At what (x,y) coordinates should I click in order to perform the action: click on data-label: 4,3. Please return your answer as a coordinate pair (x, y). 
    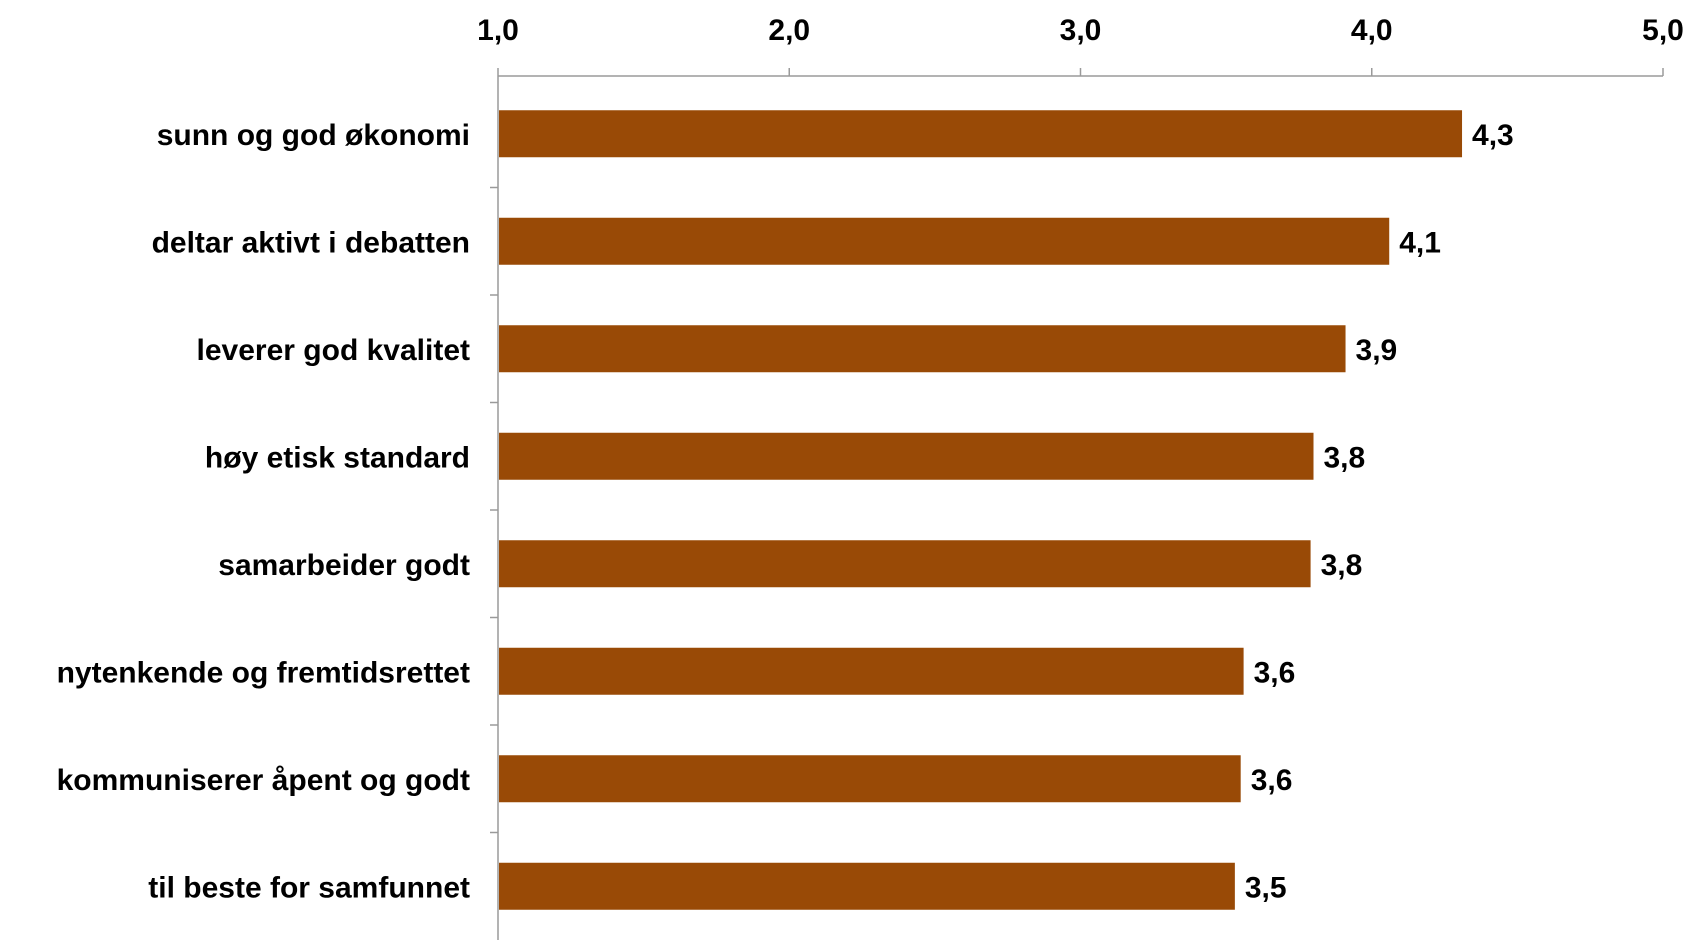
    Looking at the image, I should click on (1493, 135).